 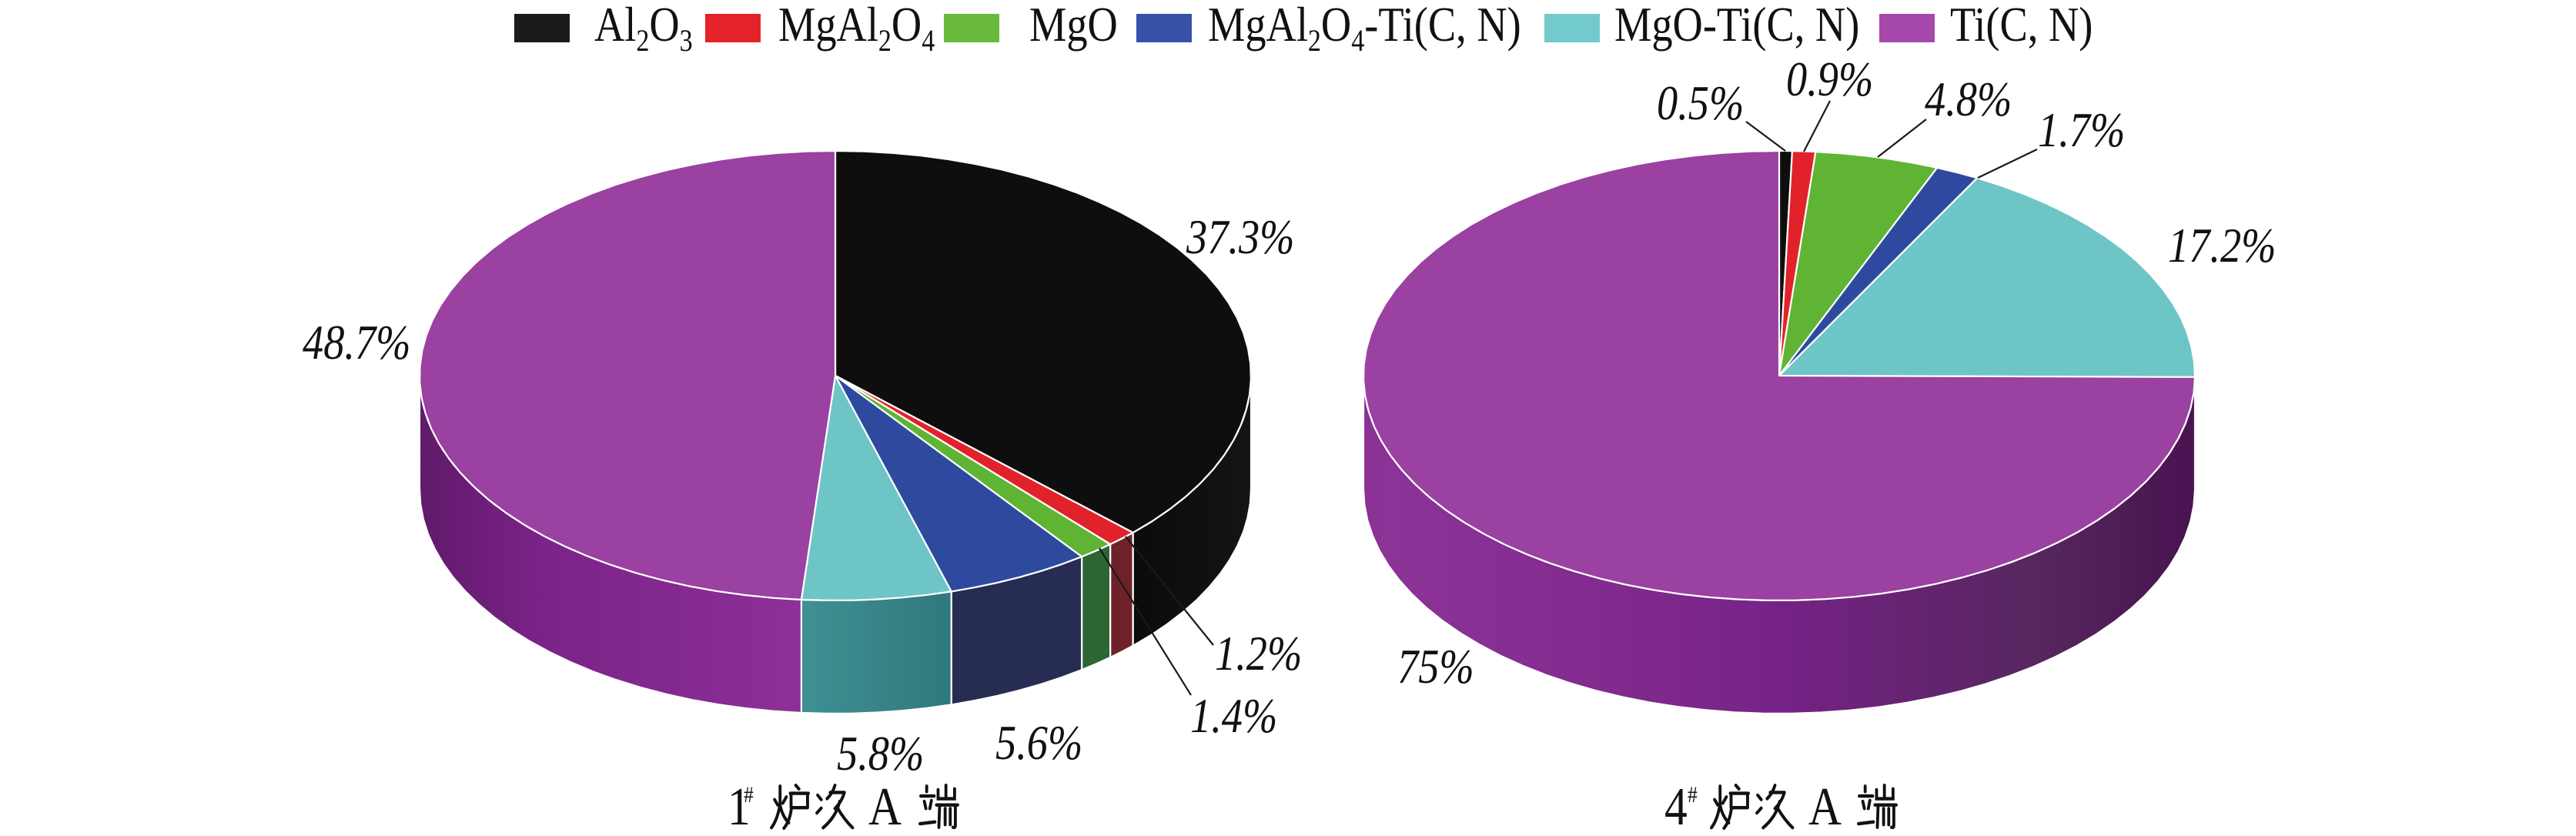 What do you see at coordinates (1969, 99) in the screenshot?
I see `svg-text: 4.8%` at bounding box center [1969, 99].